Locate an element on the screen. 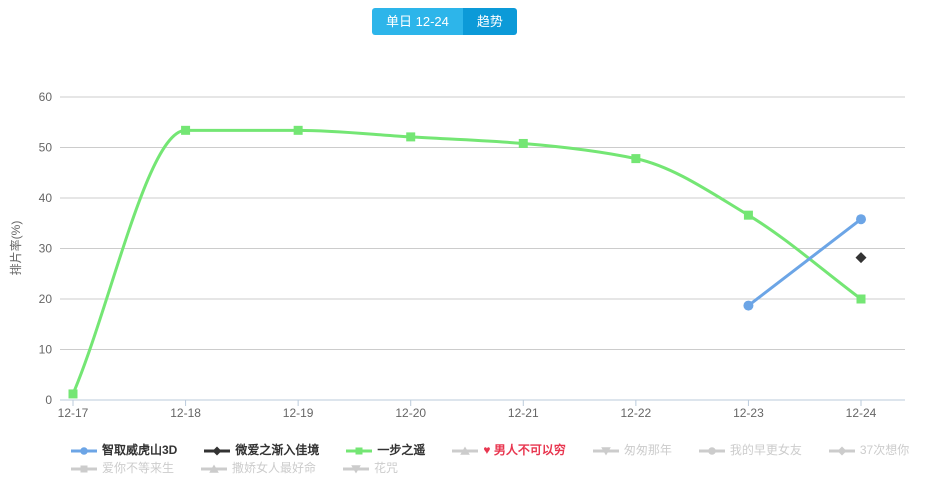 The image size is (934, 479). y-tick-label: 20 is located at coordinates (46, 299).